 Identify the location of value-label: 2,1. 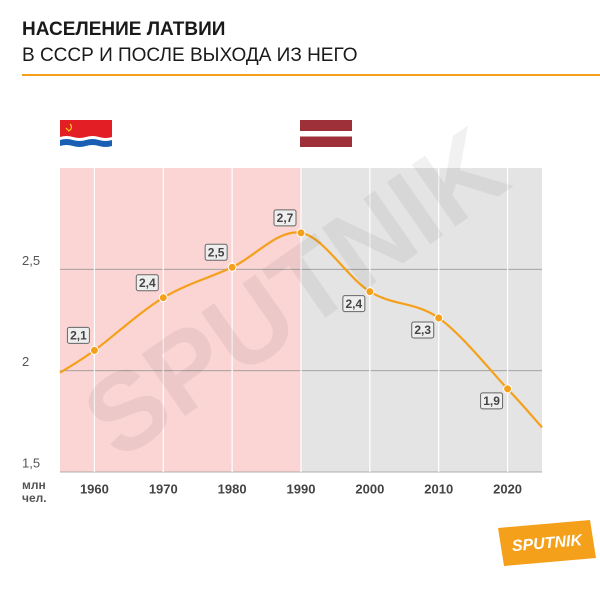
(78, 336).